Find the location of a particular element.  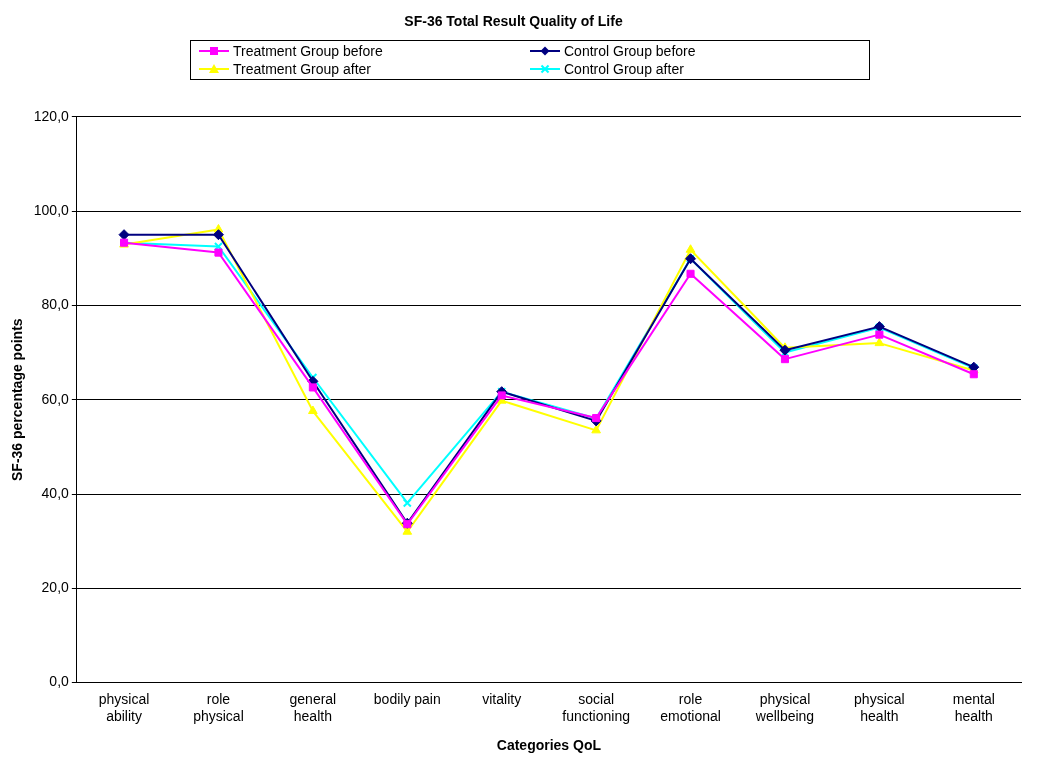

x-tick-label: general health is located at coordinates (313, 707).